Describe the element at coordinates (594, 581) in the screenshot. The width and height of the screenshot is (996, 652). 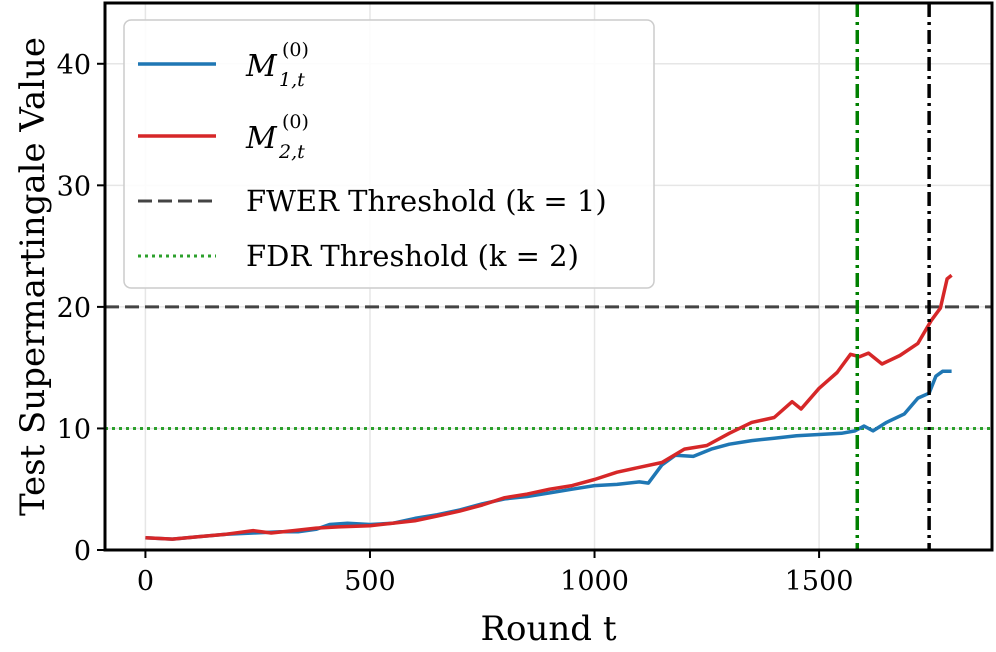
I see `x-tick-label: 1000` at that location.